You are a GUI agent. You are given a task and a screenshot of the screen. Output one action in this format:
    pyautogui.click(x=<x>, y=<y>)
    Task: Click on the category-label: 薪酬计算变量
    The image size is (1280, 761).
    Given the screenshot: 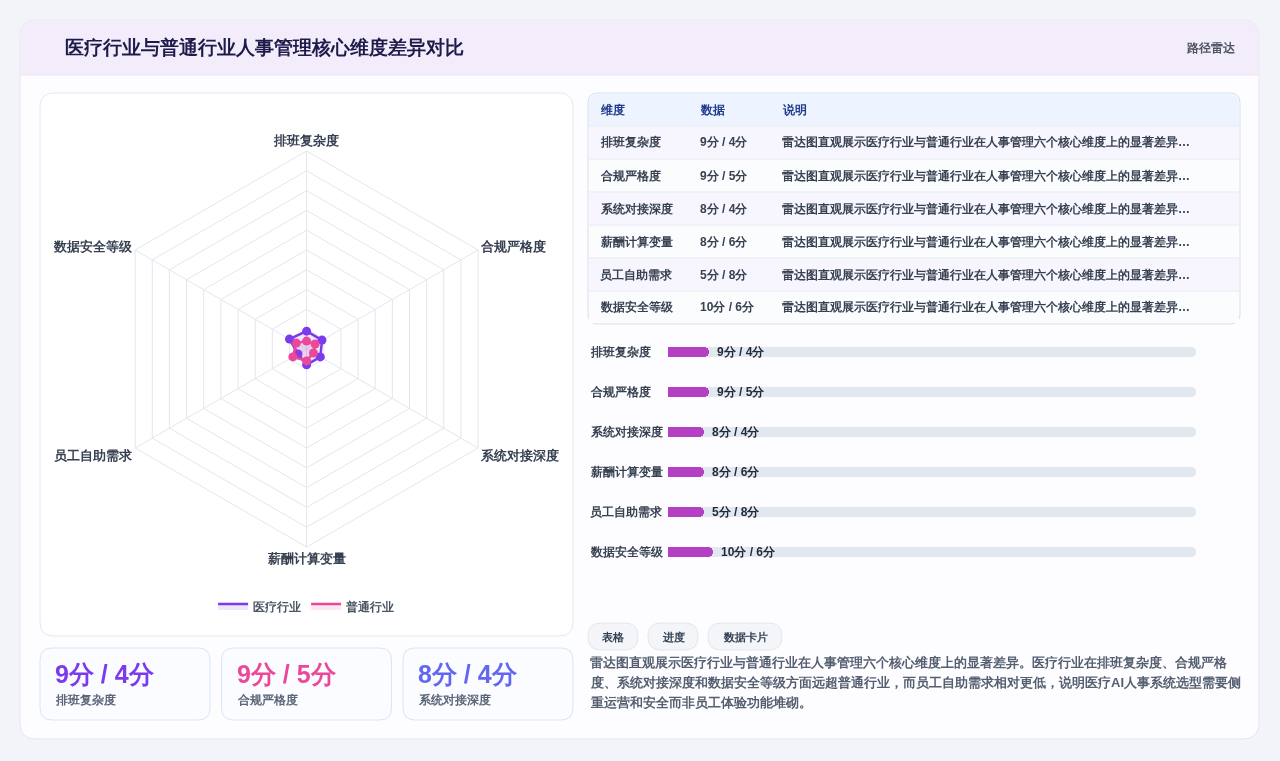 What is the action you would take?
    pyautogui.click(x=627, y=472)
    